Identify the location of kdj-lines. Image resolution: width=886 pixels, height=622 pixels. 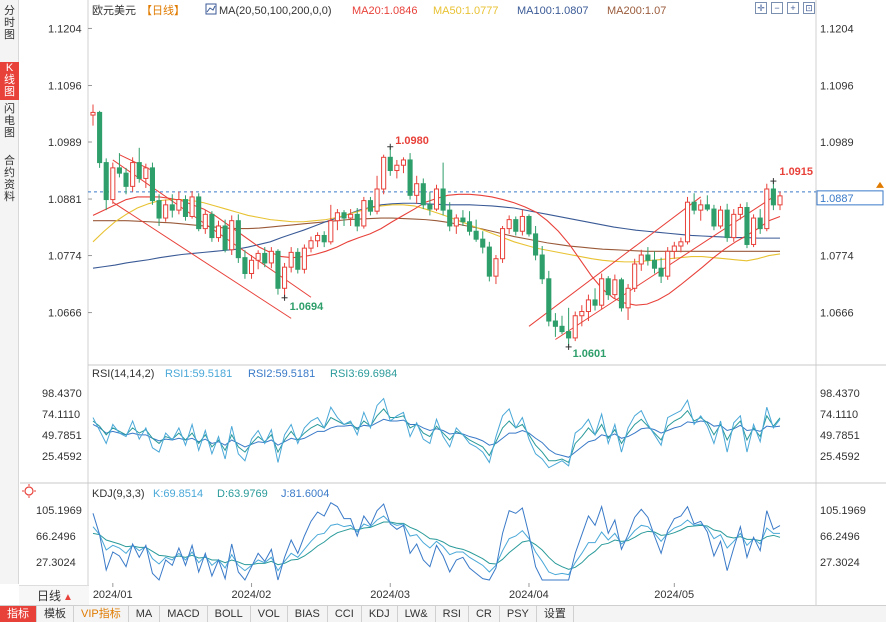
(436, 541).